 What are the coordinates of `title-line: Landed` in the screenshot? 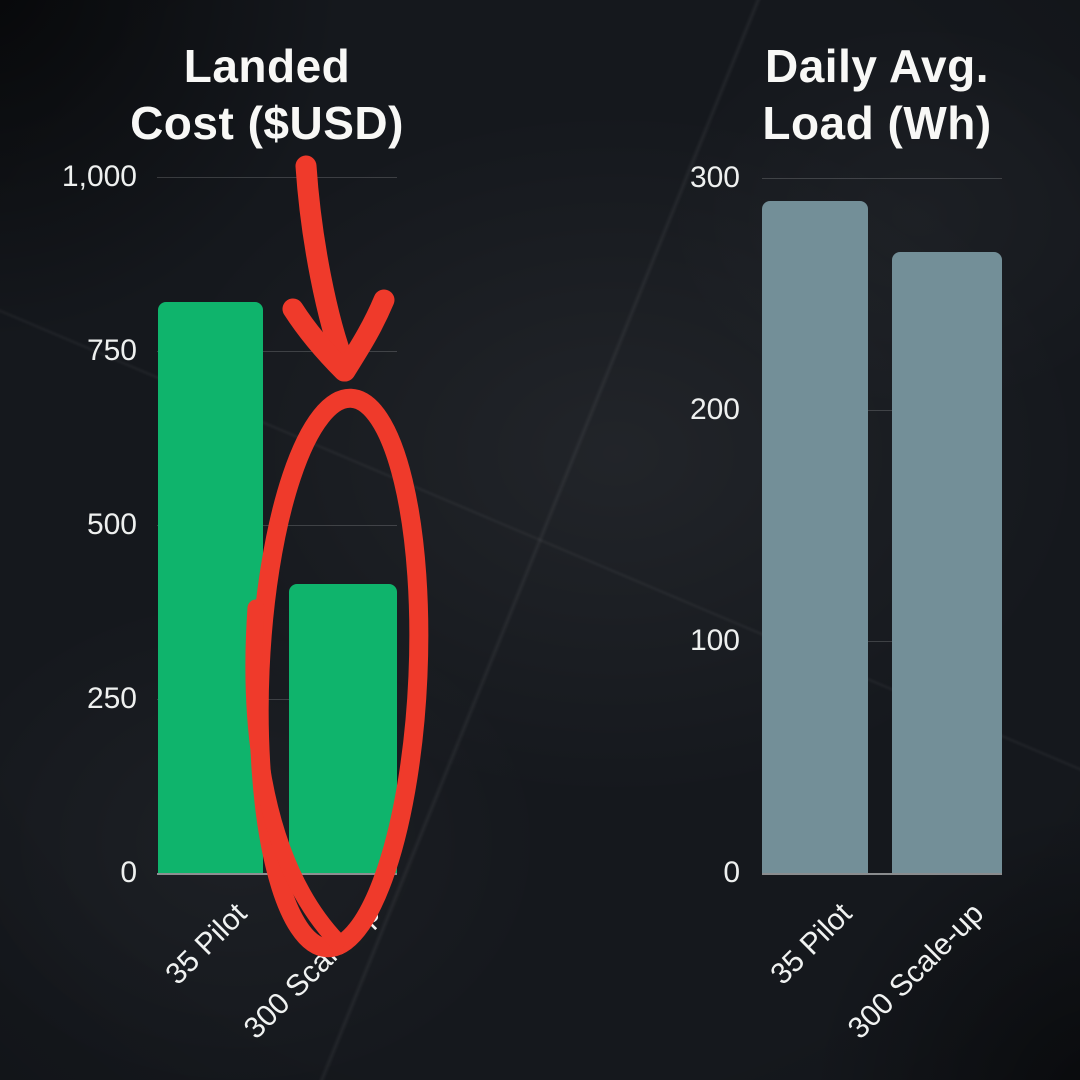 It's located at (267, 66).